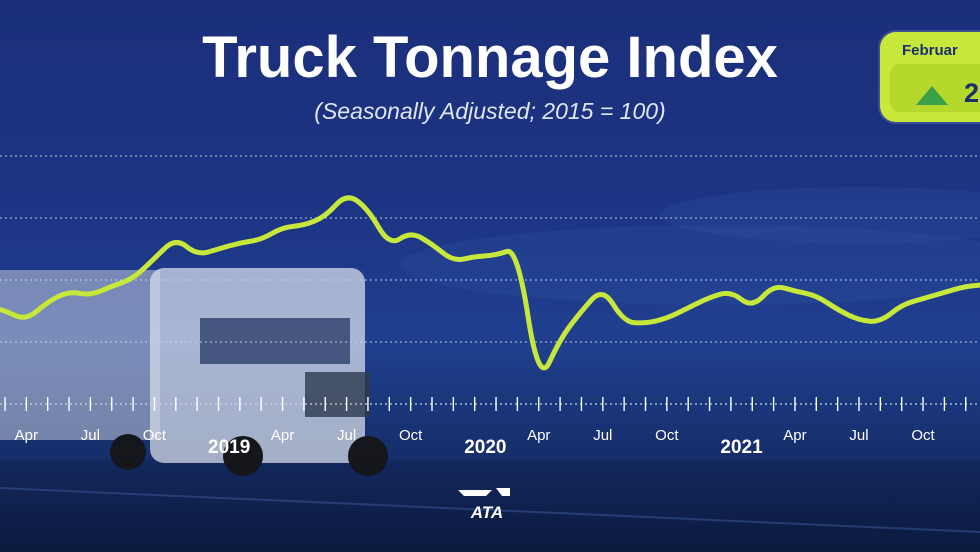 The width and height of the screenshot is (980, 552). I want to click on chart-subtitle: (Seasonally Adjusted; 2015 = 100), so click(490, 111).